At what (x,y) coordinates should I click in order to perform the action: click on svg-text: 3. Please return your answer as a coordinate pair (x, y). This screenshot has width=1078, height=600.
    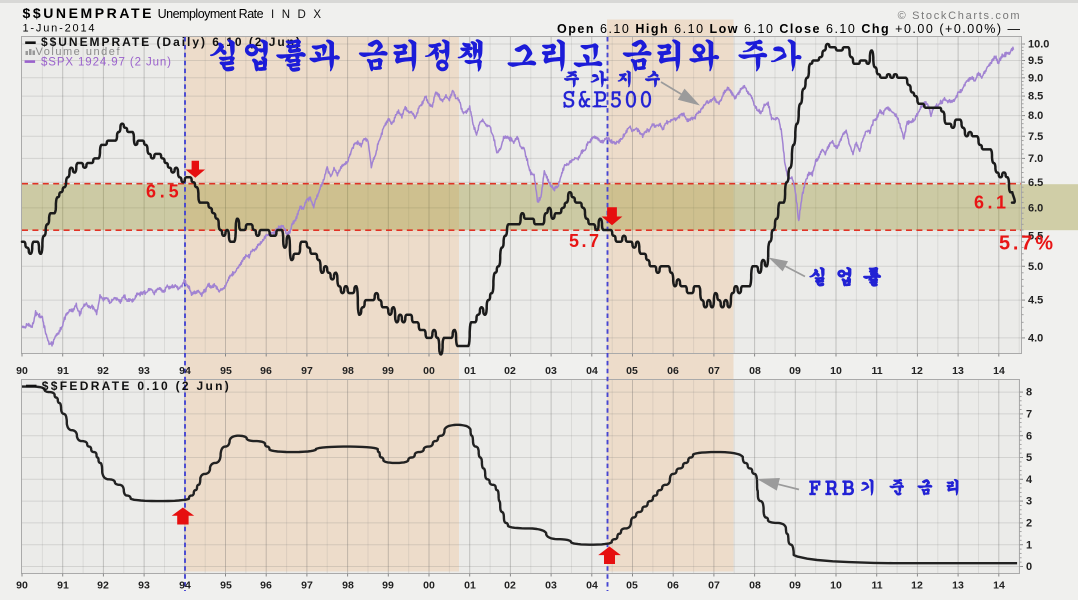
    Looking at the image, I should click on (1029, 502).